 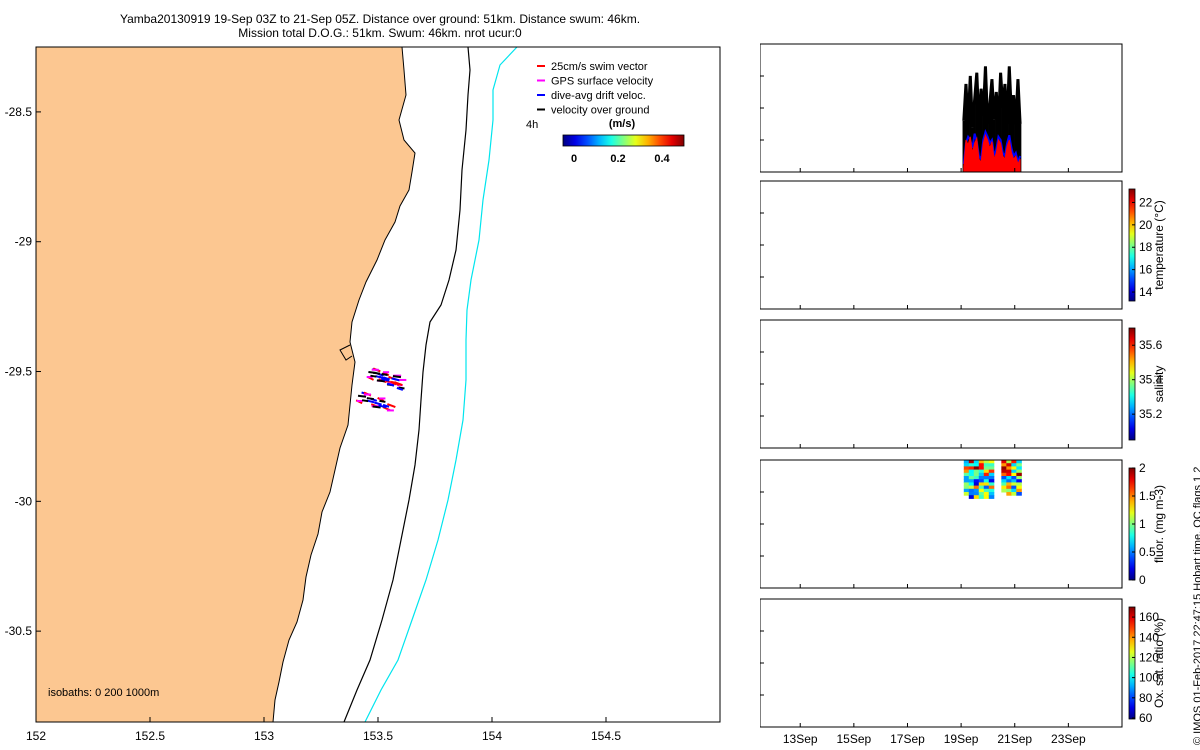 I want to click on colorbar-label: Ox. sat. ratio (%), so click(x=1159, y=663).